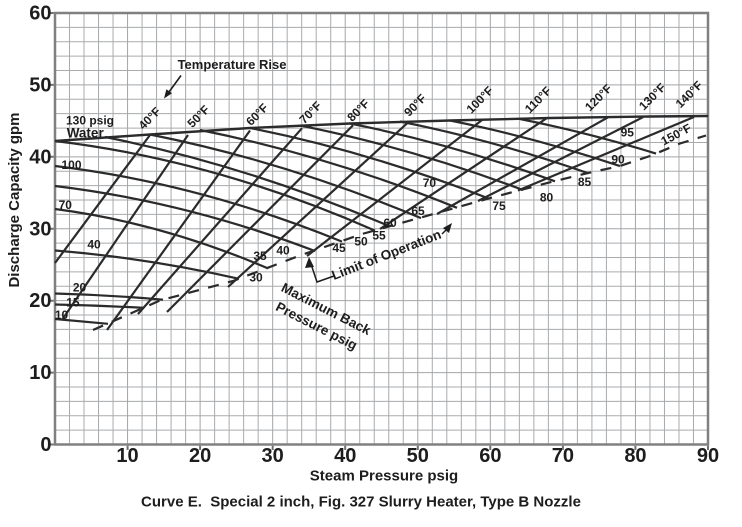 Image resolution: width=742 pixels, height=527 pixels. I want to click on svg-text: 85, so click(585, 182).